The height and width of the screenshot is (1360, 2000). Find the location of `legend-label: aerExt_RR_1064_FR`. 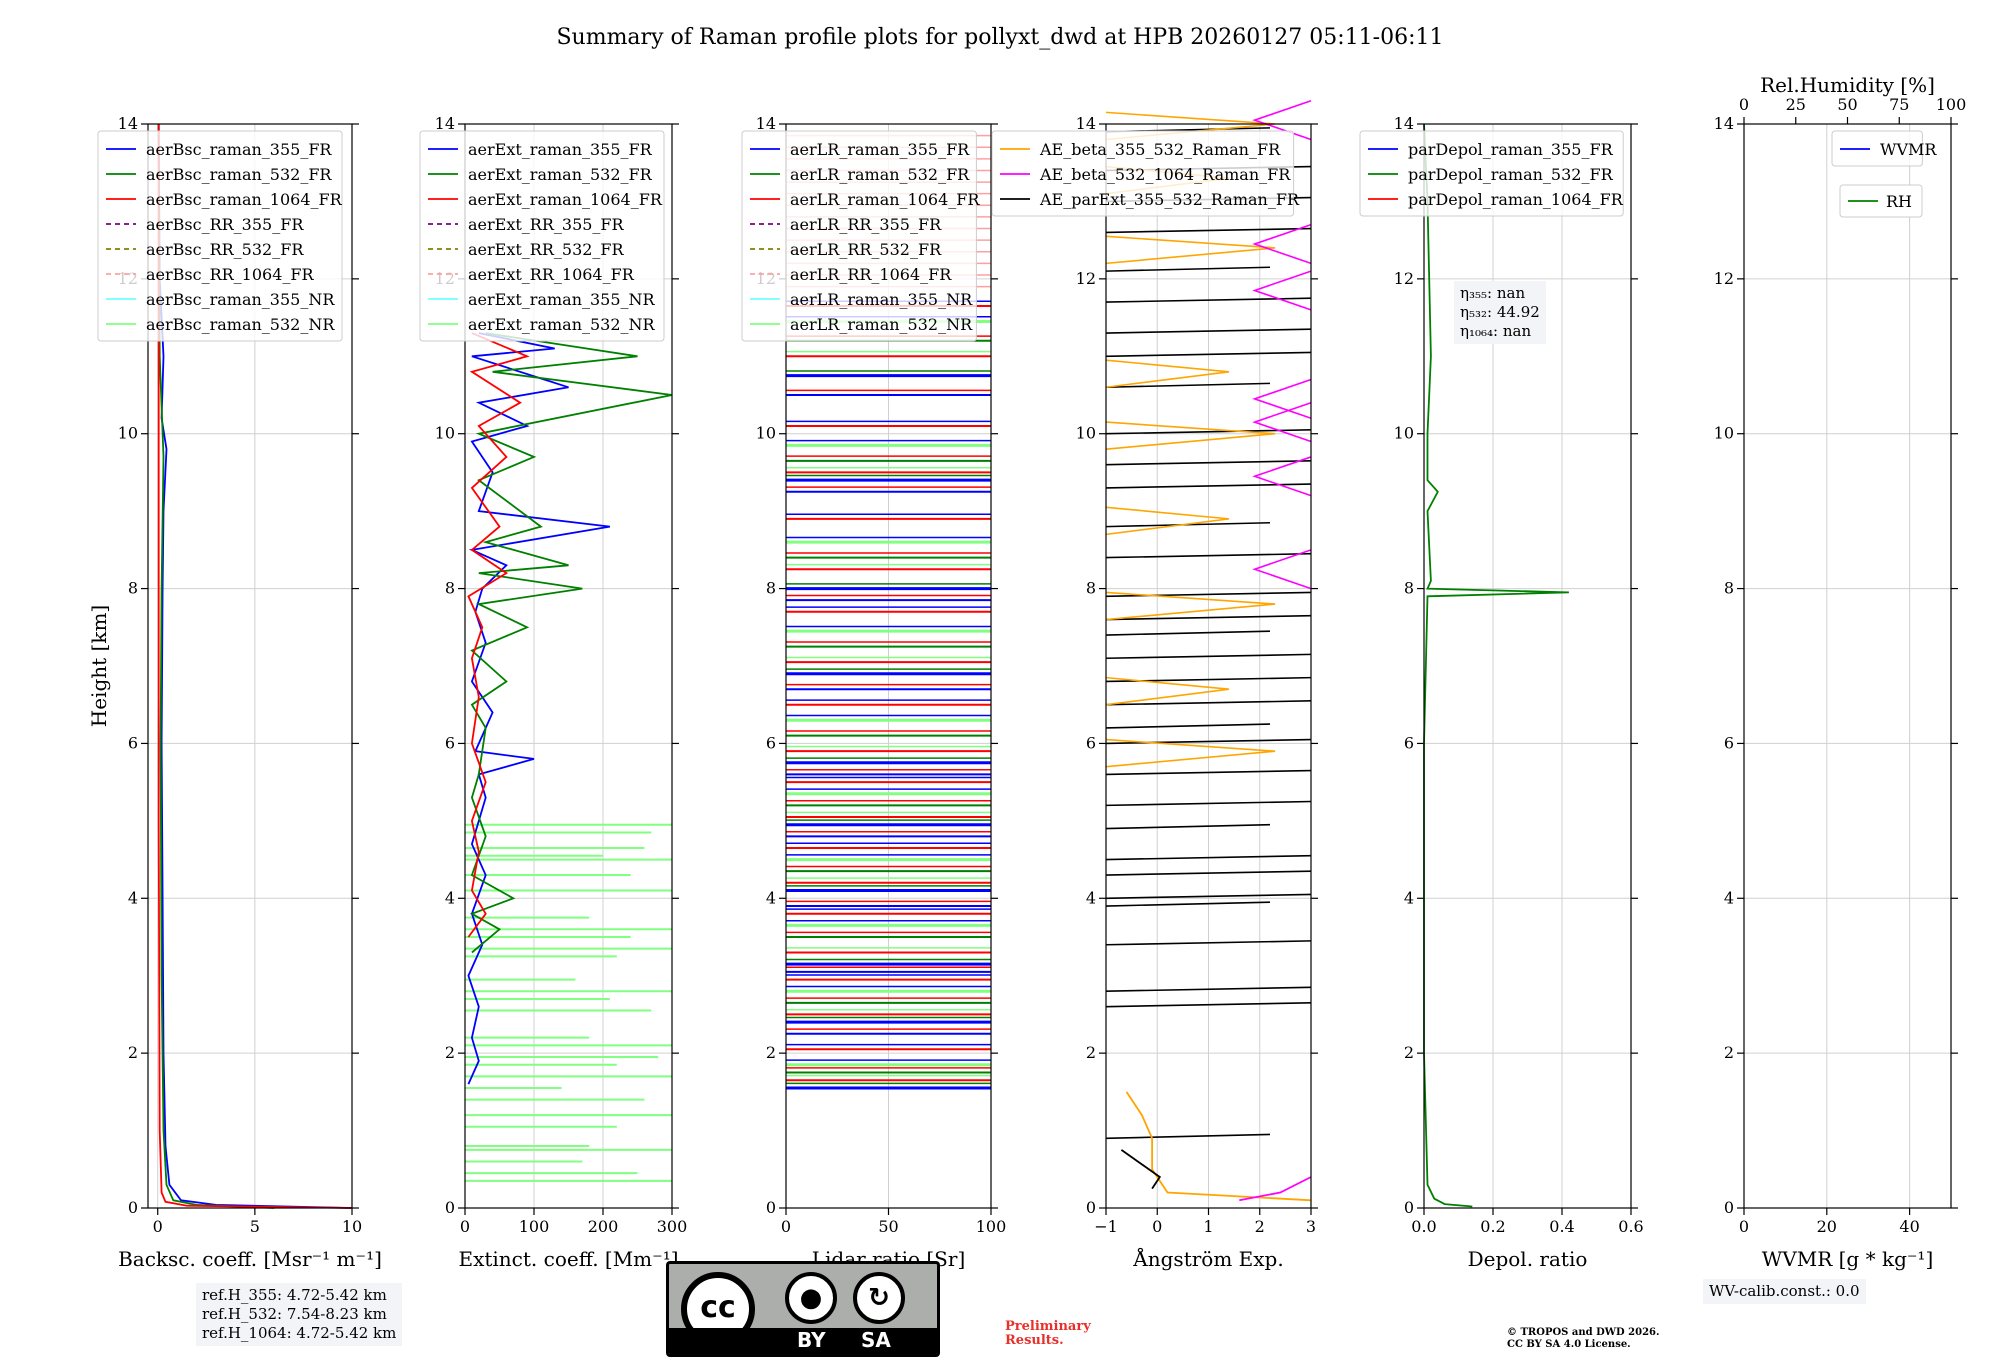

legend-label: aerExt_RR_1064_FR is located at coordinates (551, 274).